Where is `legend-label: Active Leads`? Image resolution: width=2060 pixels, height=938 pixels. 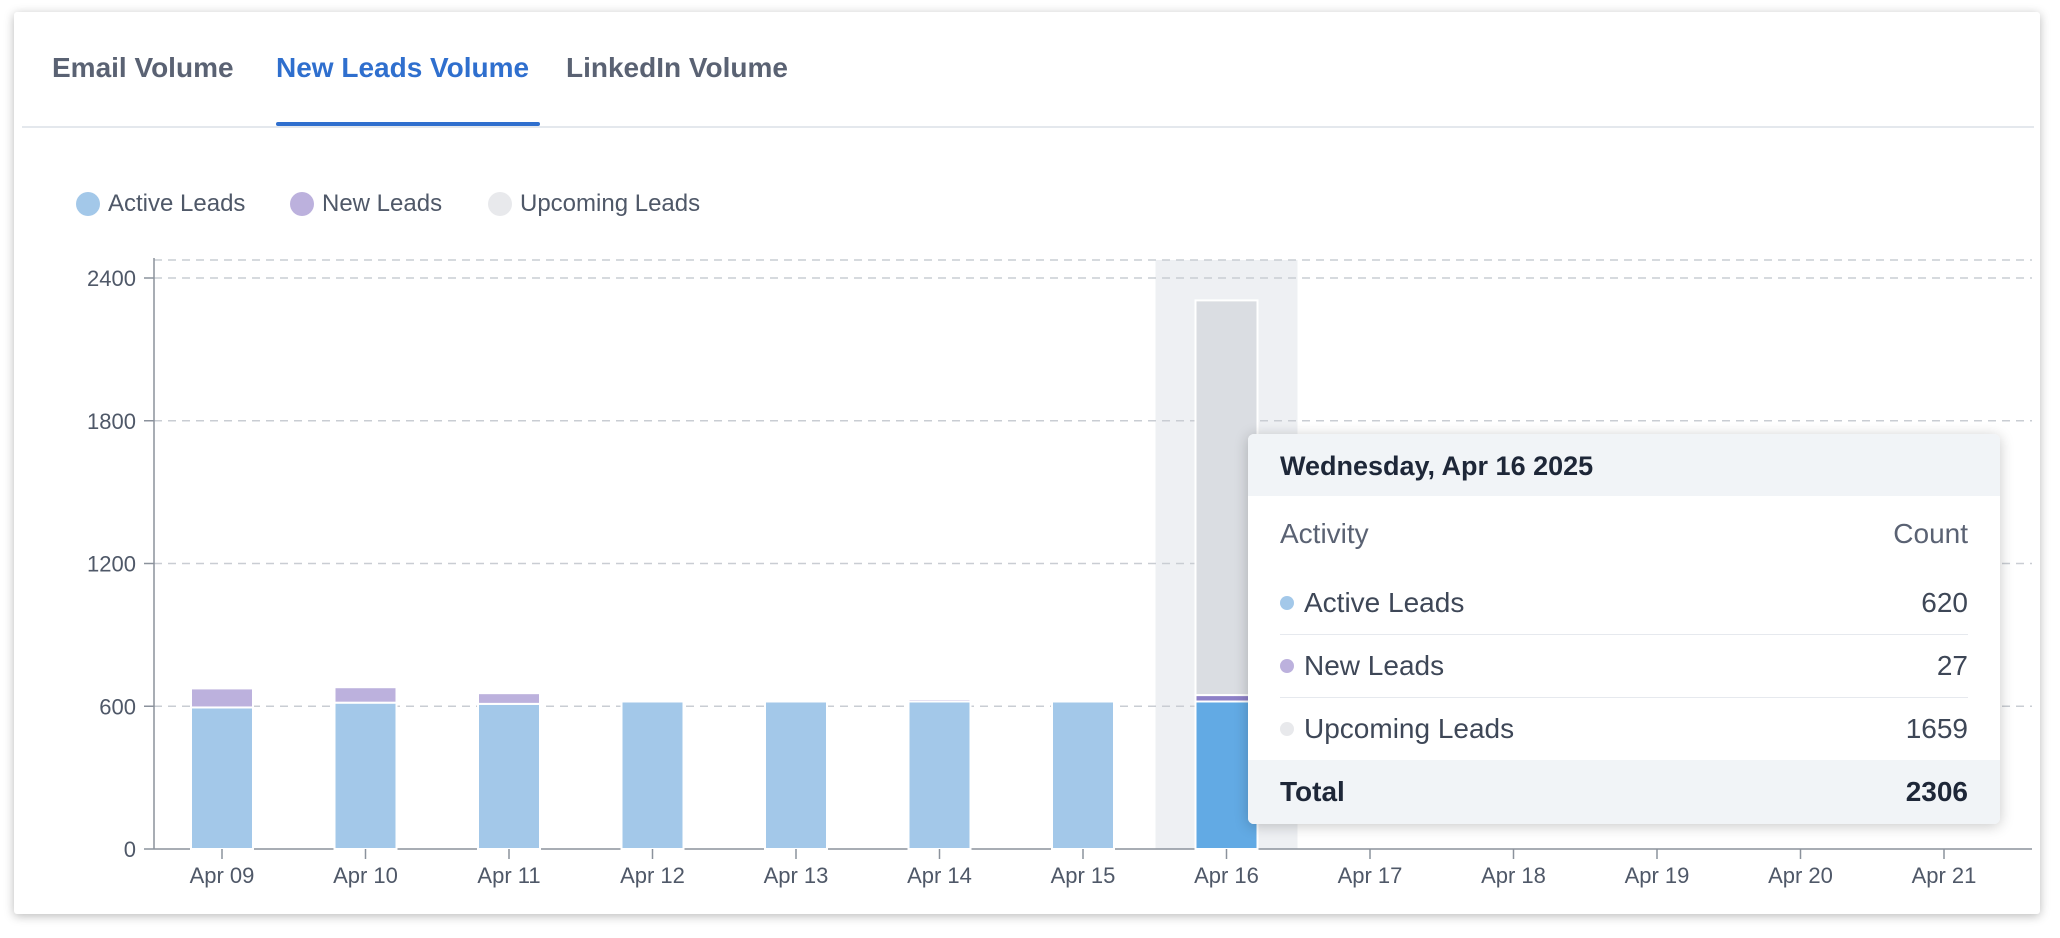
legend-label: Active Leads is located at coordinates (177, 203).